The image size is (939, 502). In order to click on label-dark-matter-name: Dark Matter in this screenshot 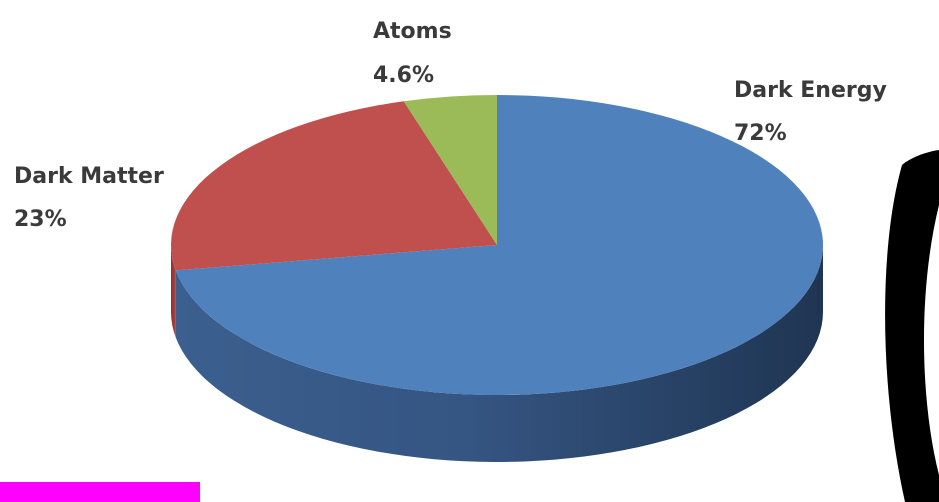, I will do `click(89, 176)`.